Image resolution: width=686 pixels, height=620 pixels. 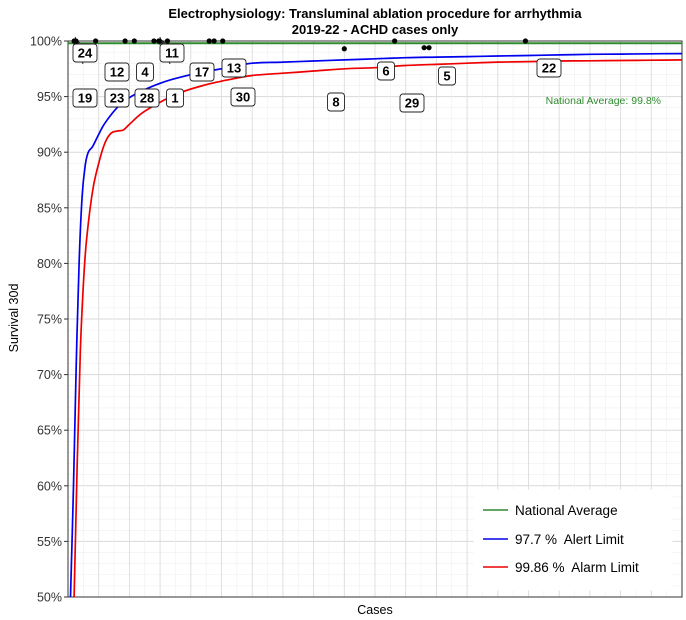 What do you see at coordinates (142, 60) in the screenshot?
I see `data-point-group: 4` at bounding box center [142, 60].